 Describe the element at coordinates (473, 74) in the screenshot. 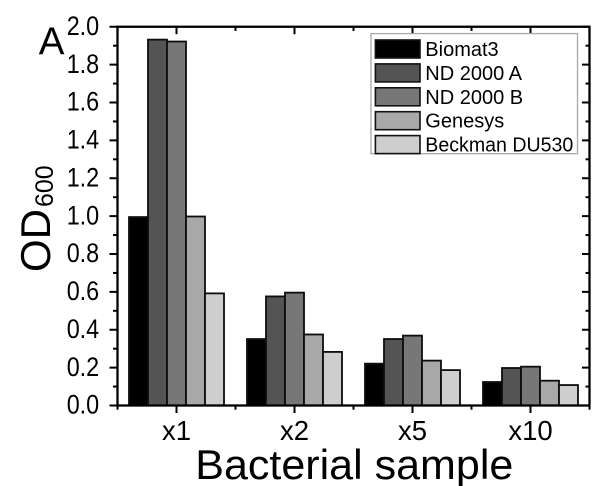

I see `svg-text: ND 2000 A` at that location.